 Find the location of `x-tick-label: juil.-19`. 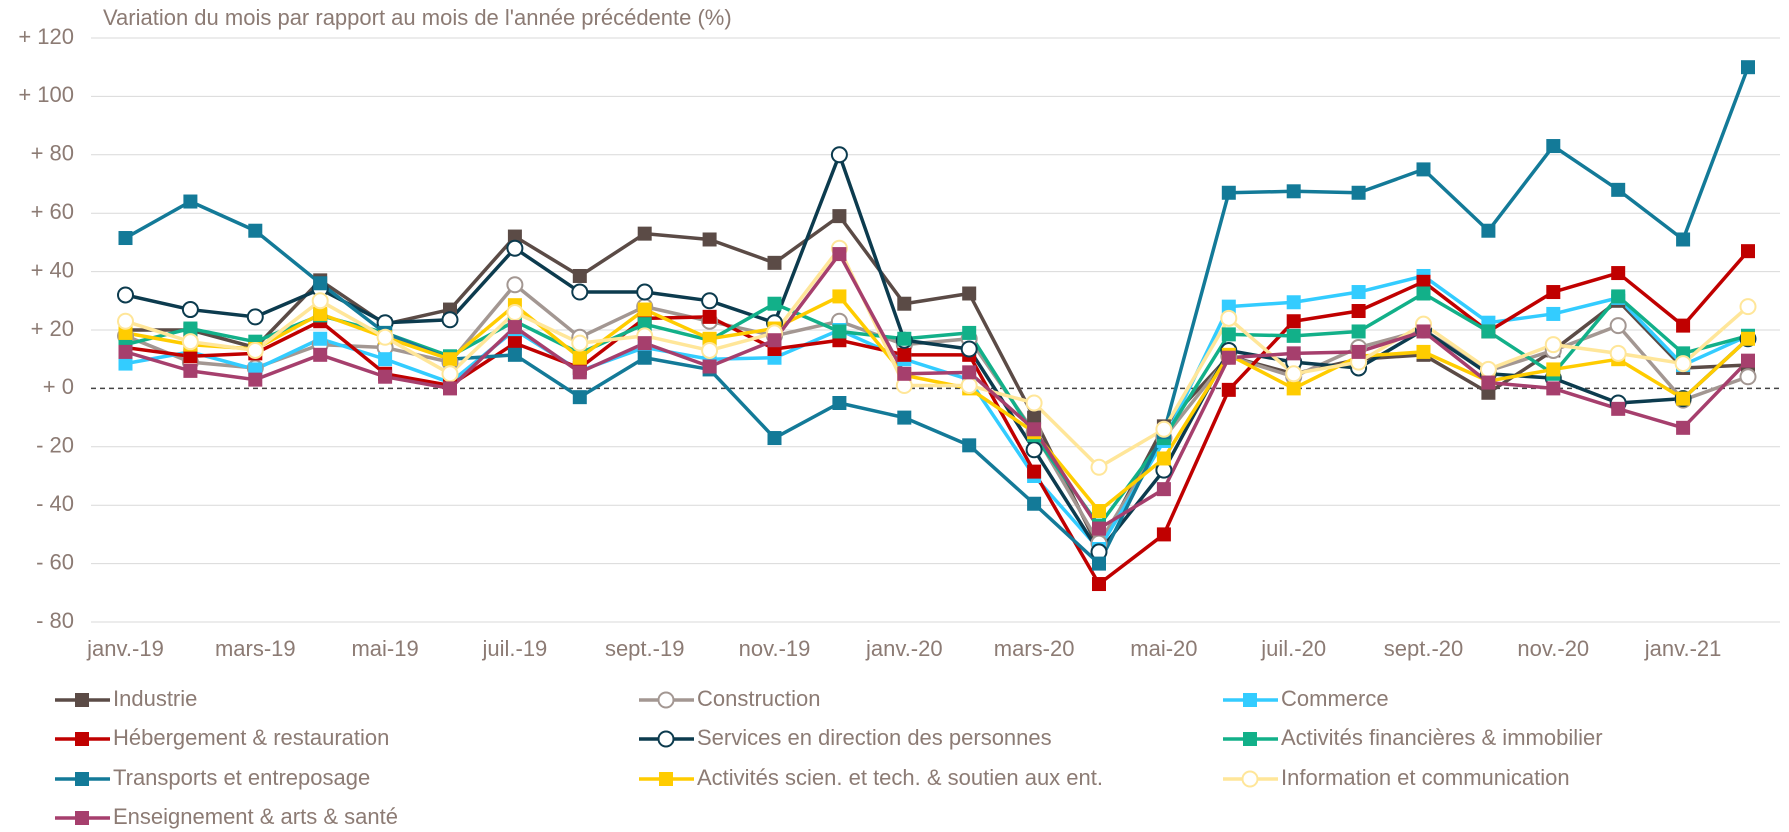

x-tick-label: juil.-19 is located at coordinates (514, 648).